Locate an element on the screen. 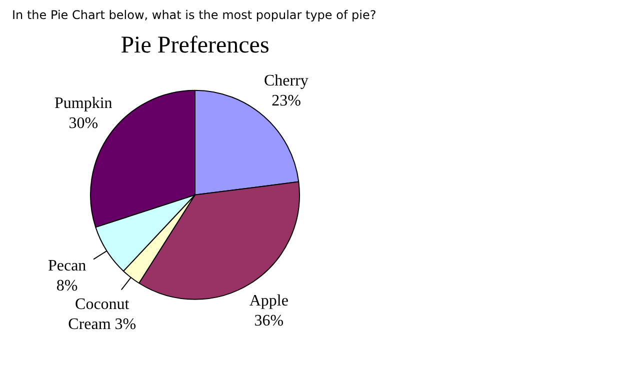  chart-title: Pie Preferences is located at coordinates (195, 45).